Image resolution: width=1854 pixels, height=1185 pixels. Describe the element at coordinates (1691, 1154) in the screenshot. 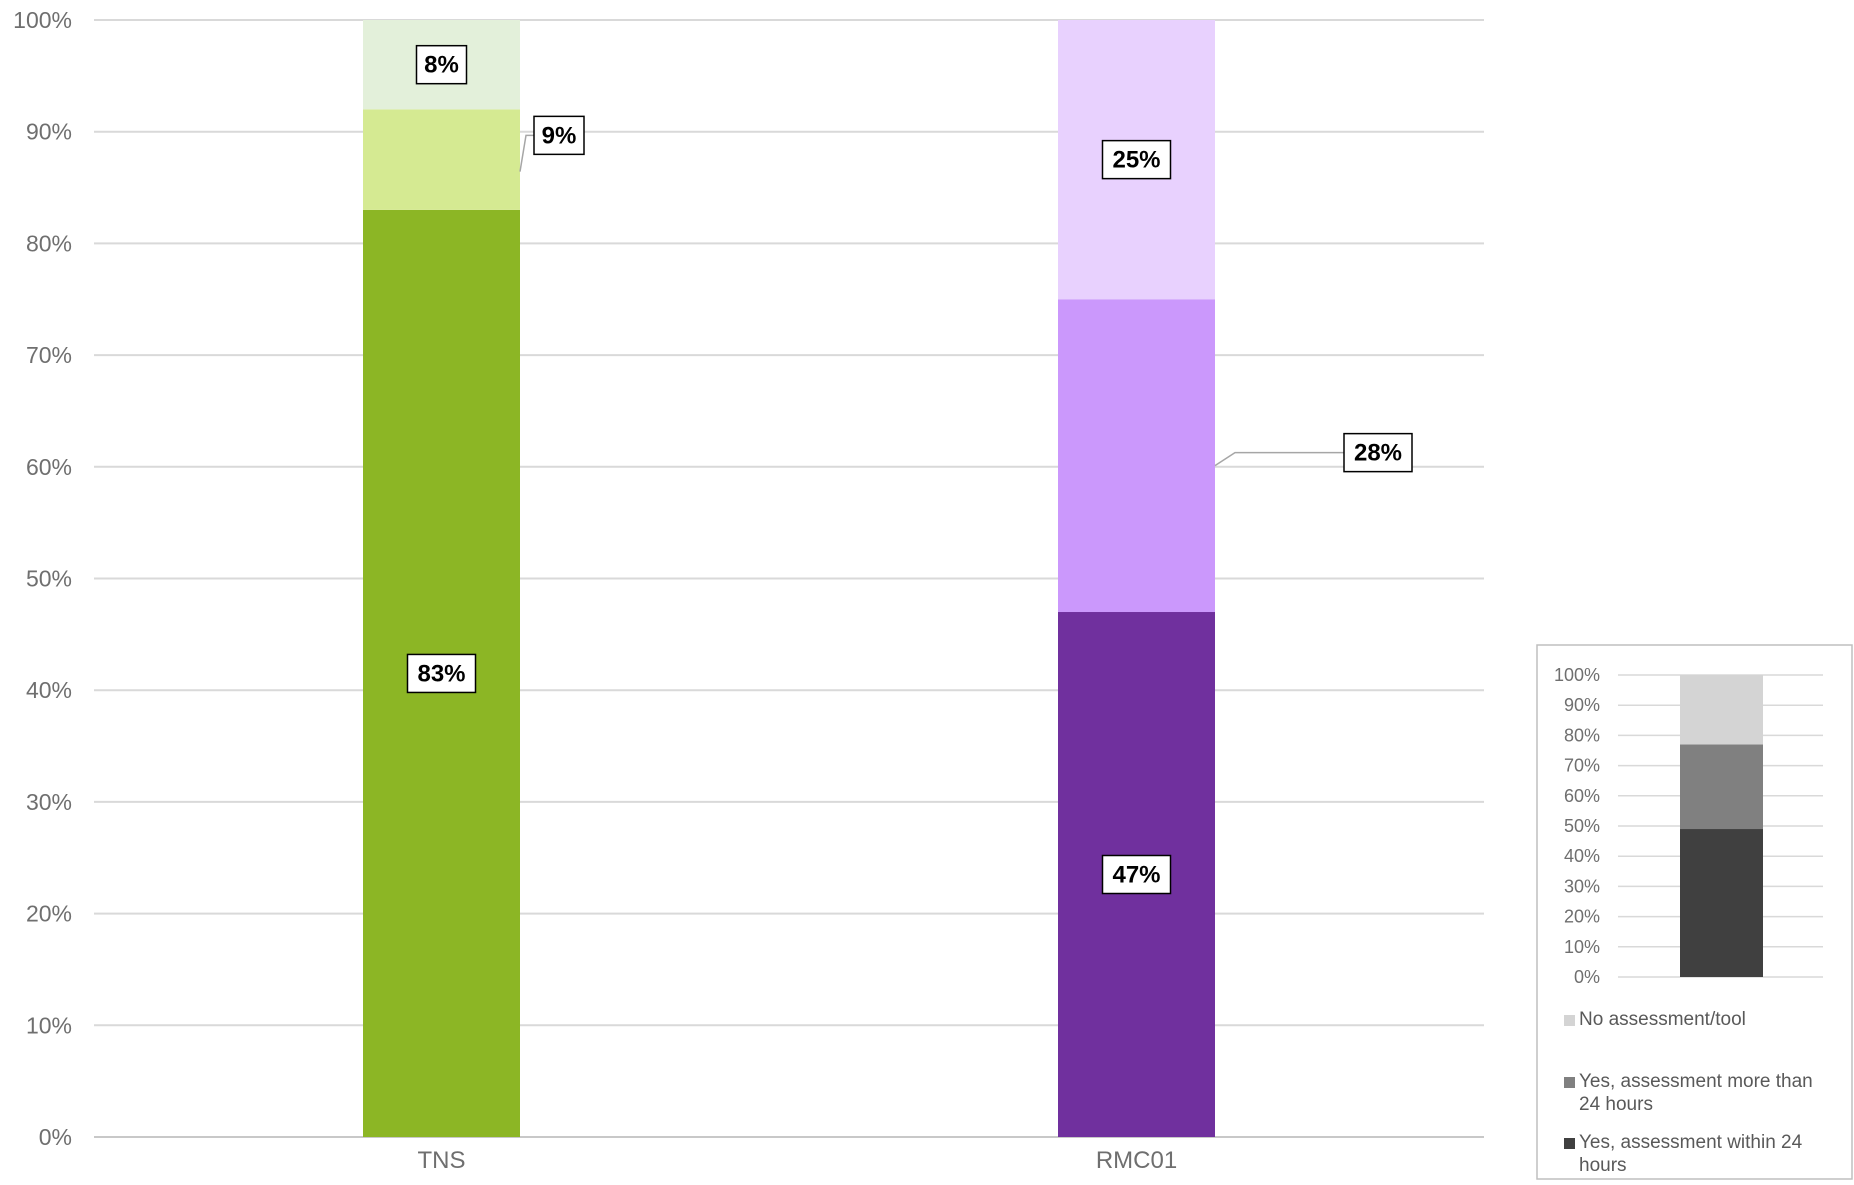

I see `legend-label: Yes, assessment within 24 hours` at that location.